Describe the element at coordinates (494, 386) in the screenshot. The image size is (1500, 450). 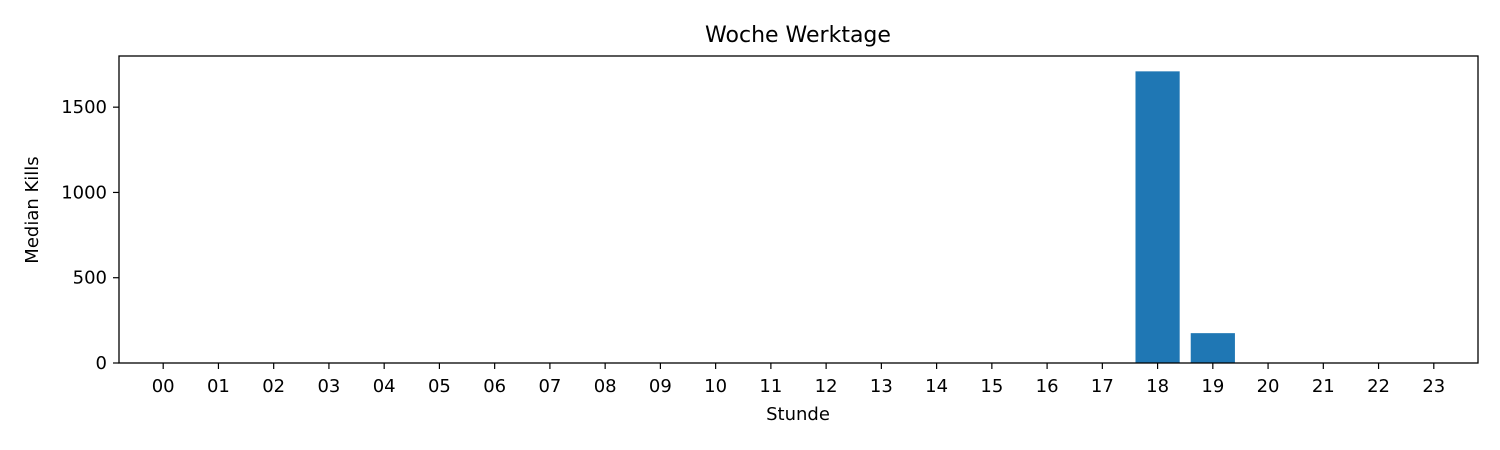
I see `x-tick-label-06: 06` at that location.